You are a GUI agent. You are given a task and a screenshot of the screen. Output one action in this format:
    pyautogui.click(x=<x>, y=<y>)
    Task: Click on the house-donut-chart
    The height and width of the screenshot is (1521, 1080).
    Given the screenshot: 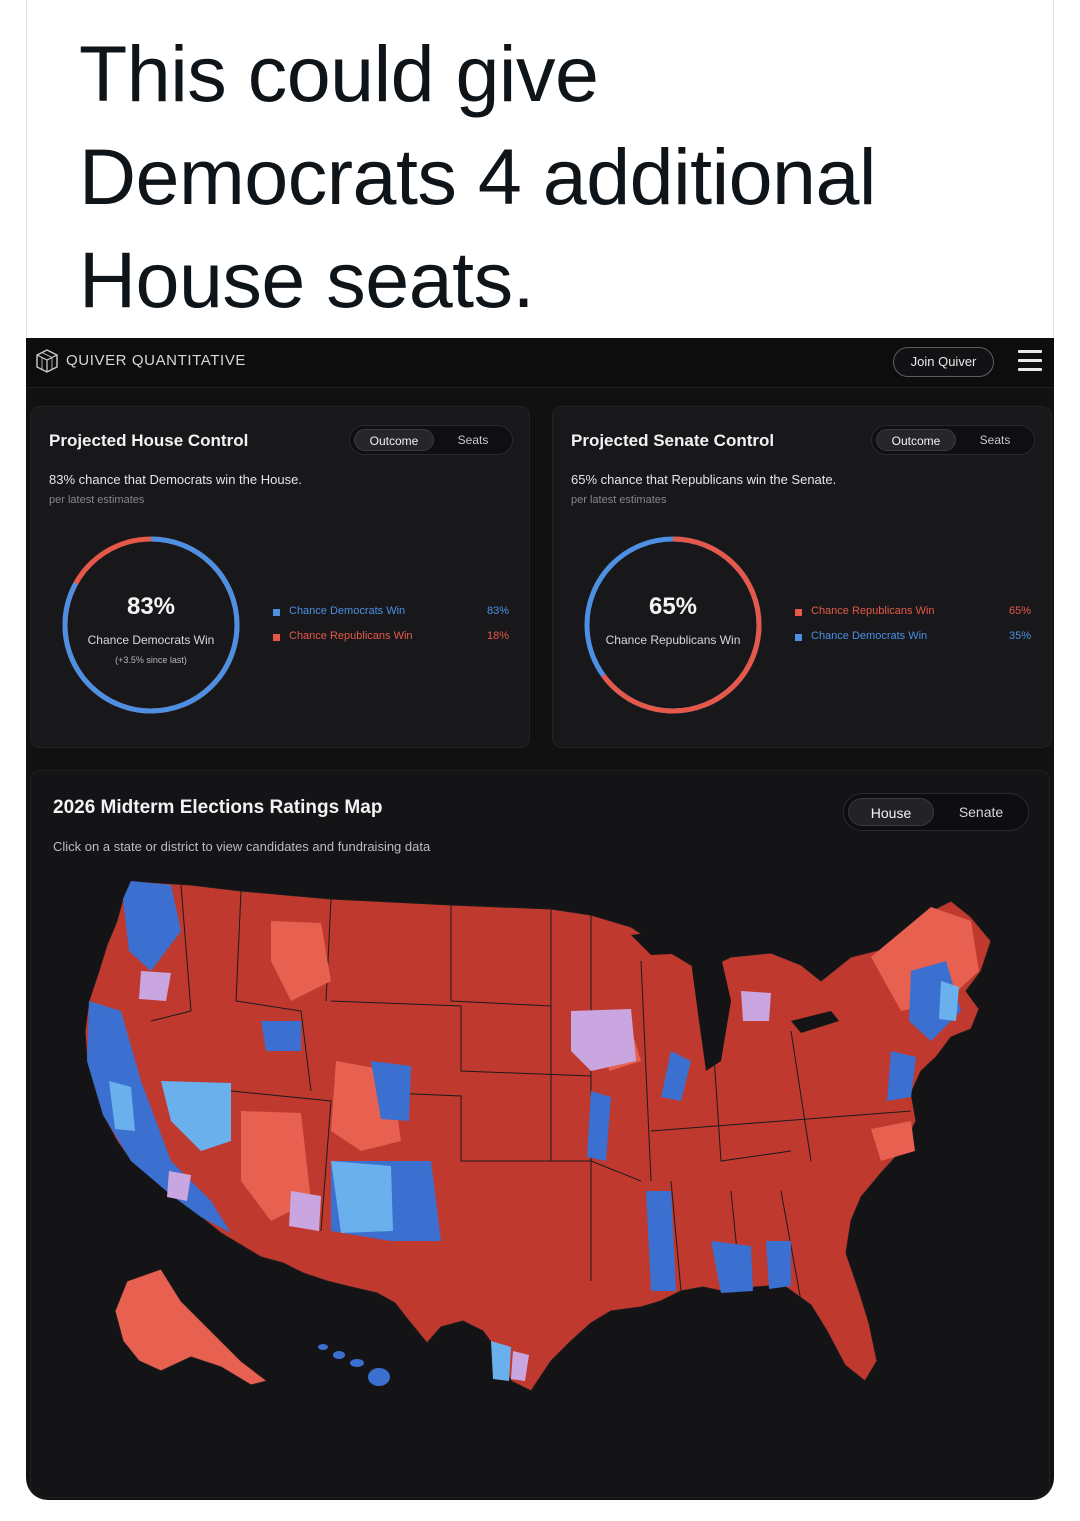 What is the action you would take?
    pyautogui.click(x=151, y=625)
    